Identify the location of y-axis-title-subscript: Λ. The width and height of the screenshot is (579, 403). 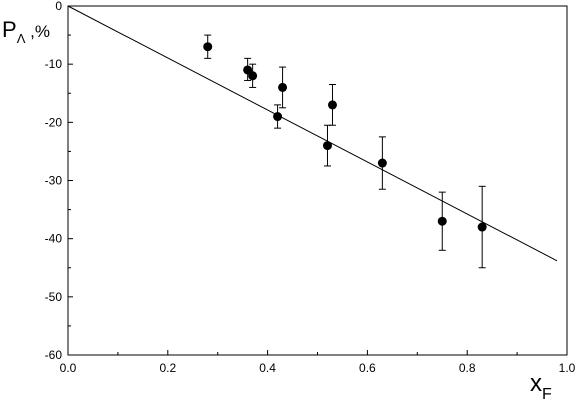
(21, 38).